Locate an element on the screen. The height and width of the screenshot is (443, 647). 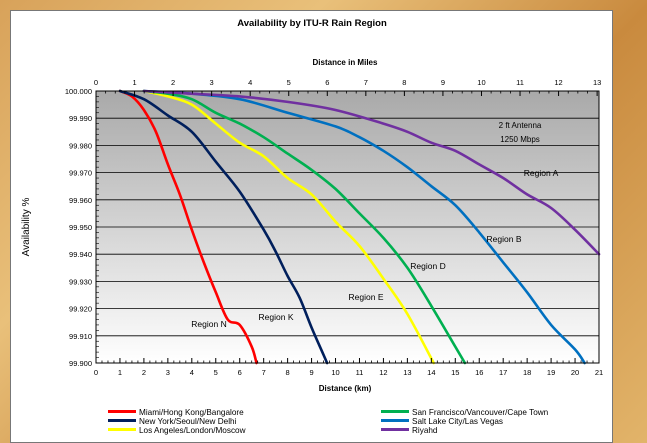
top-axis-title: Distance in Miles is located at coordinates (345, 62).